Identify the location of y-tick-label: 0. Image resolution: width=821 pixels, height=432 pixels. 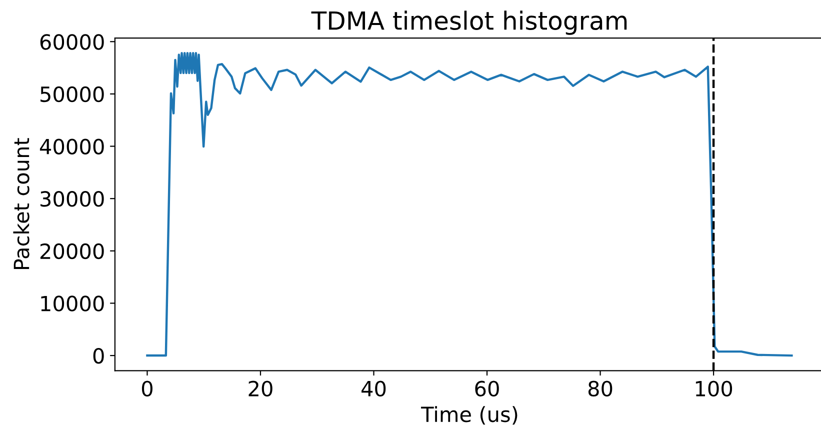
(98, 356).